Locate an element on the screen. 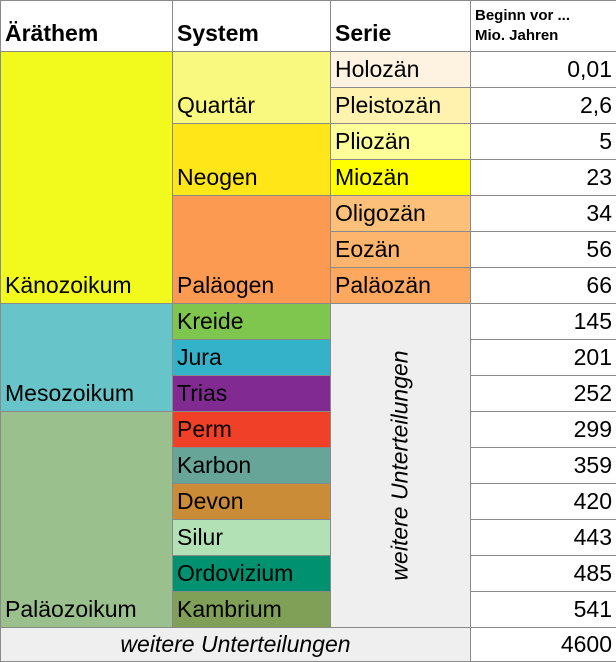  begin-cell: 34 is located at coordinates (543, 214).